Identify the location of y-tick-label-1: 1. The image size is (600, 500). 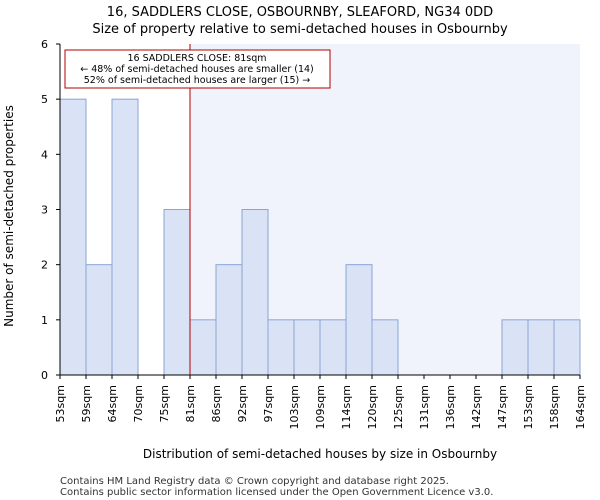
(44, 320).